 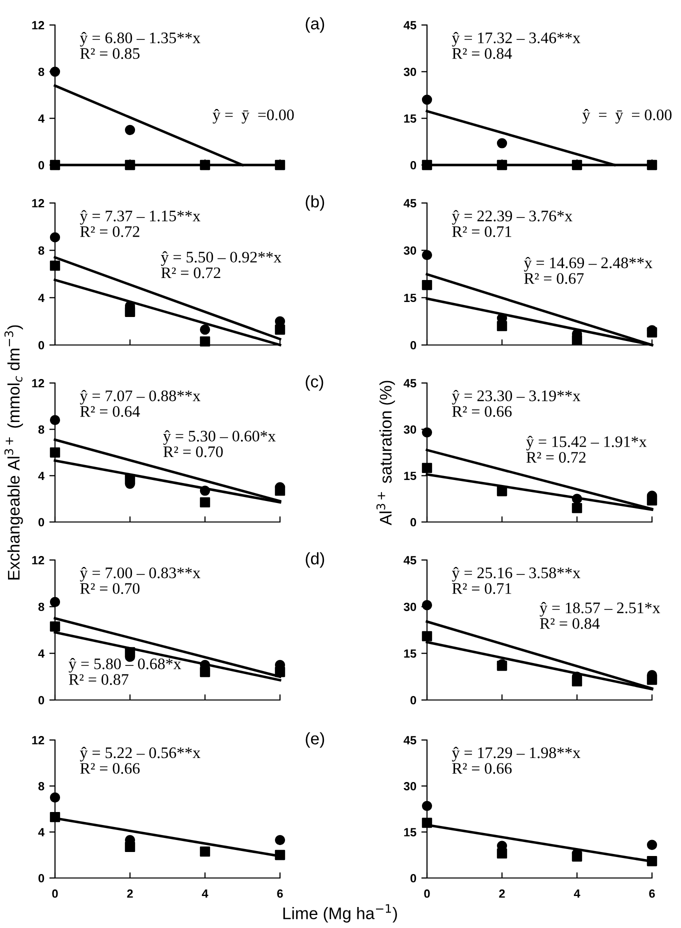 I want to click on annotation: ŷ = 5.22 – 0.56**x R² = 0.66, so click(x=140, y=760).